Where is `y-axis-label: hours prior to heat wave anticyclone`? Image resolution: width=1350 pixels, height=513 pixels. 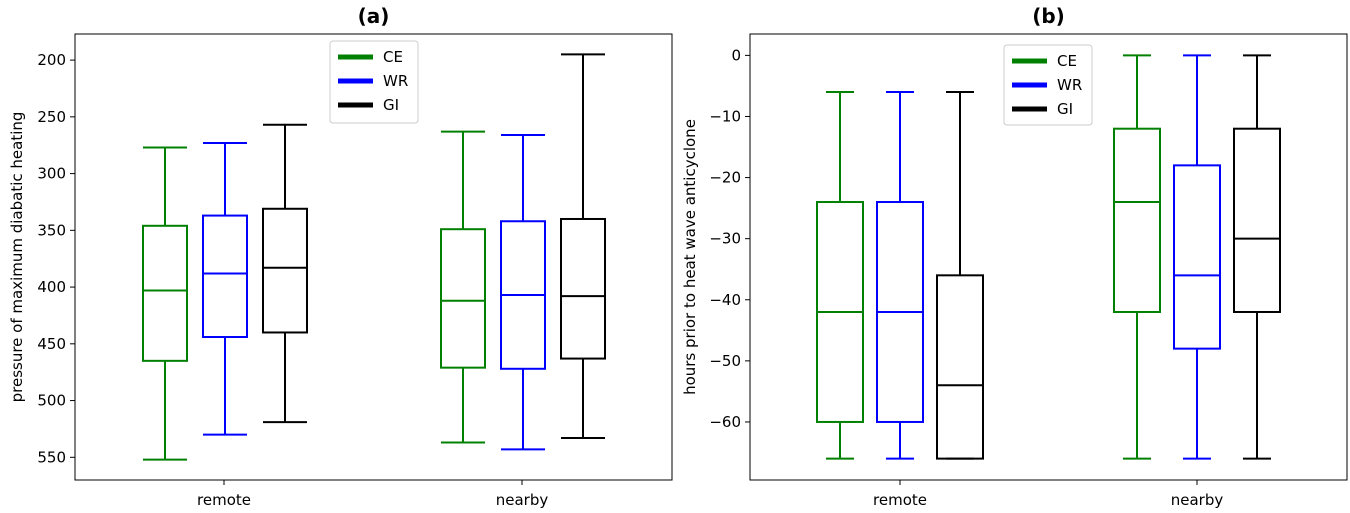
y-axis-label: hours prior to heat wave anticyclone is located at coordinates (690, 257).